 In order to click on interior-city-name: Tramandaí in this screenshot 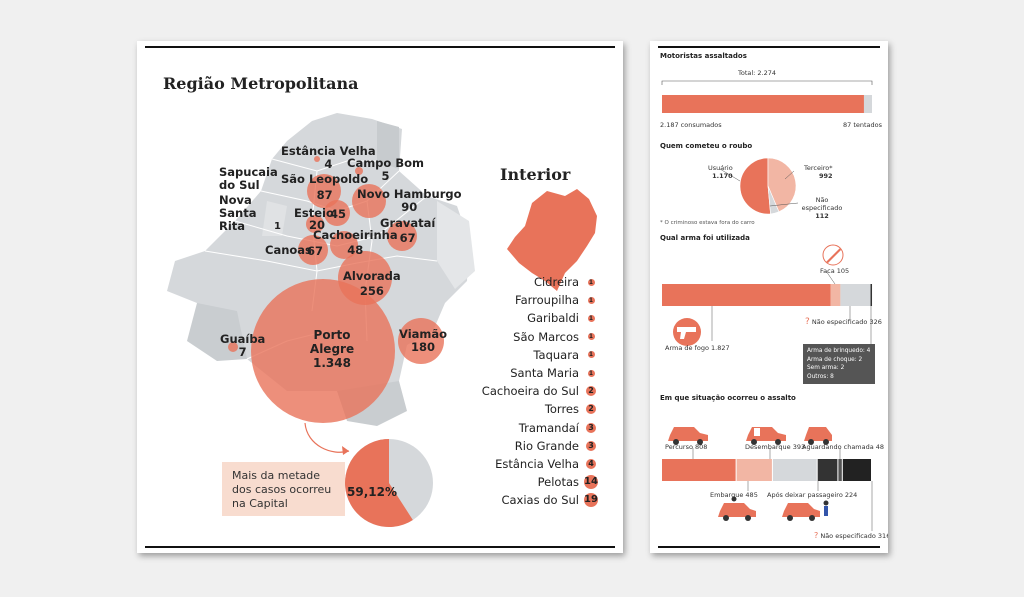, I will do `click(548, 427)`.